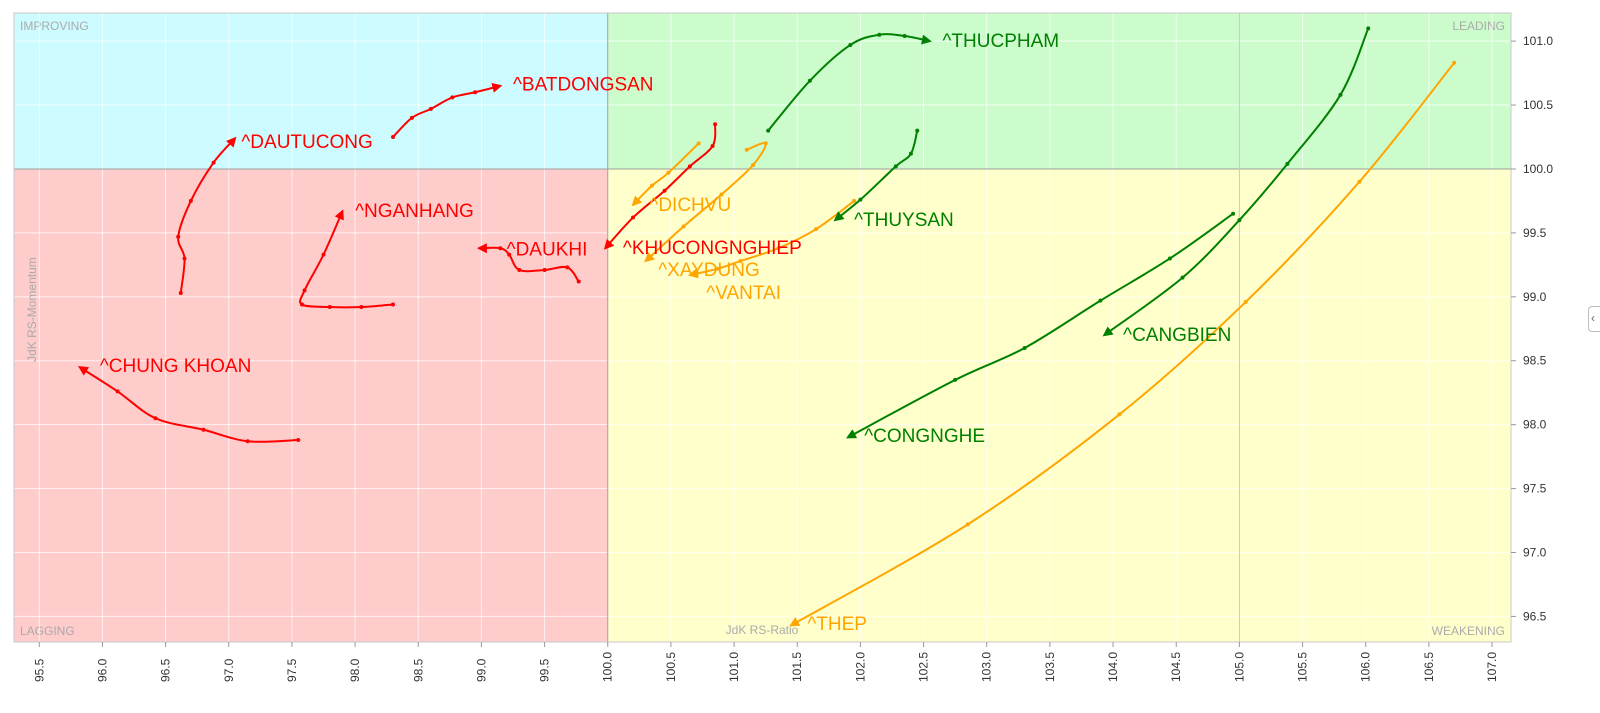 The width and height of the screenshot is (1600, 713). Describe the element at coordinates (734, 667) in the screenshot. I see `x-tick-label: 101.0` at that location.